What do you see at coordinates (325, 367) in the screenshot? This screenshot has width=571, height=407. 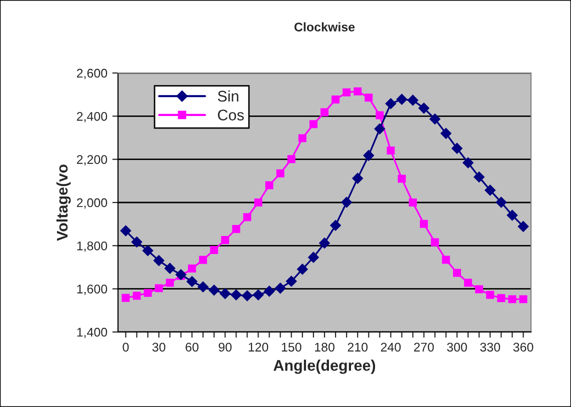 I see `x-axis-title: Angle(degree)` at bounding box center [325, 367].